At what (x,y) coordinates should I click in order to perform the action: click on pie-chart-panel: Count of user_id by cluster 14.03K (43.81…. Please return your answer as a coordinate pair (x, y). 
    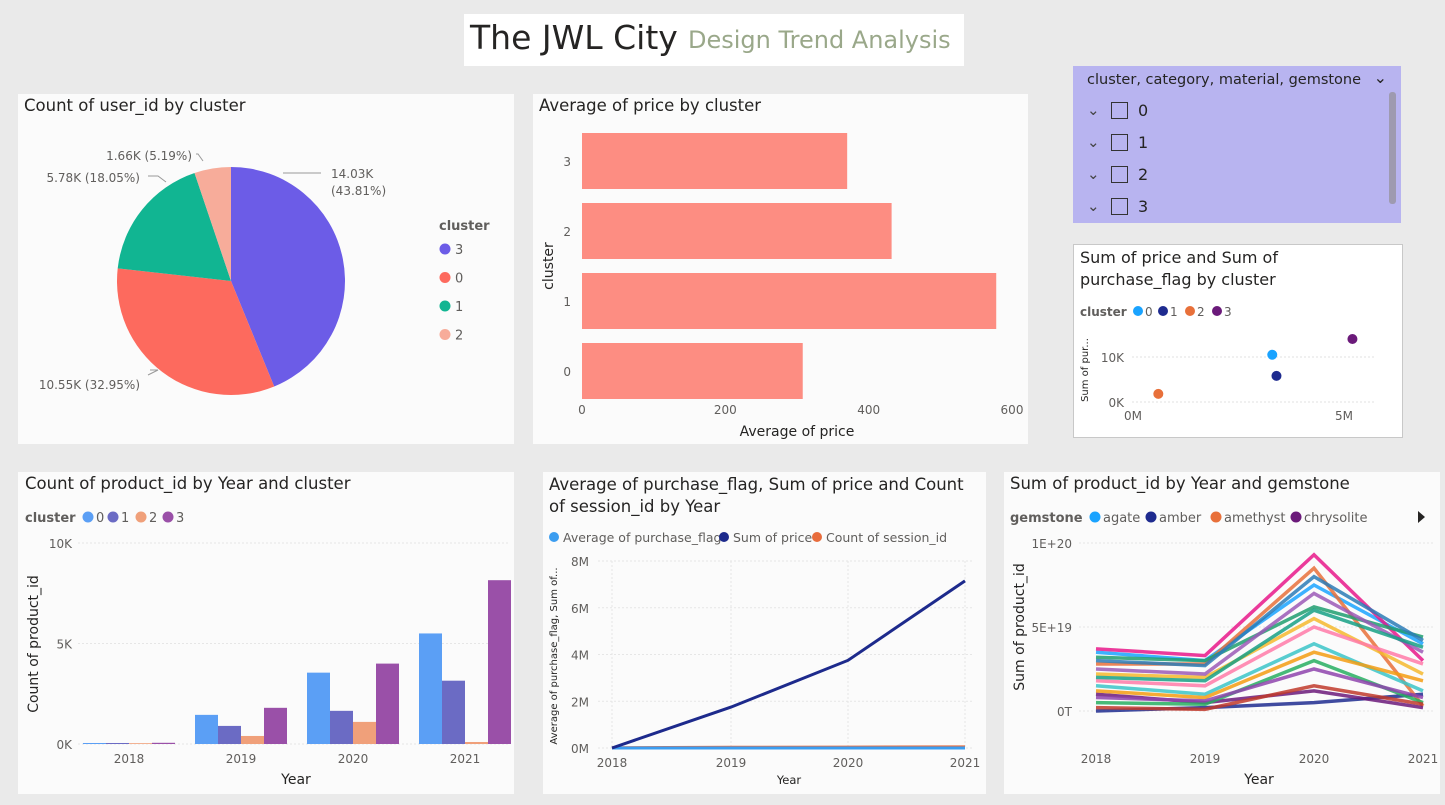
    Looking at the image, I should click on (266, 269).